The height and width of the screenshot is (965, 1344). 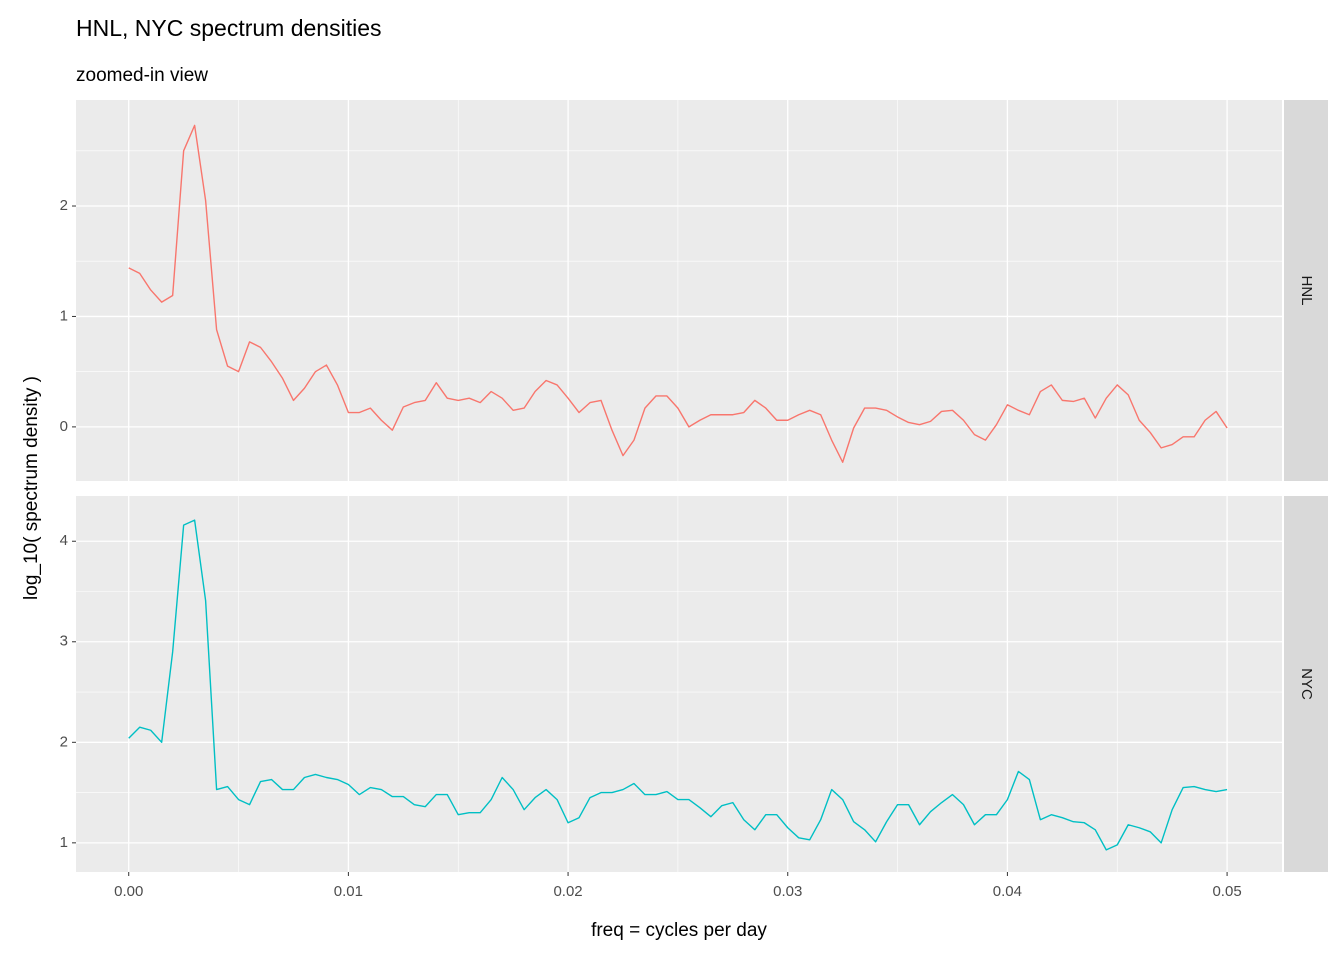 What do you see at coordinates (64, 641) in the screenshot?
I see `y-tick-label: 3` at bounding box center [64, 641].